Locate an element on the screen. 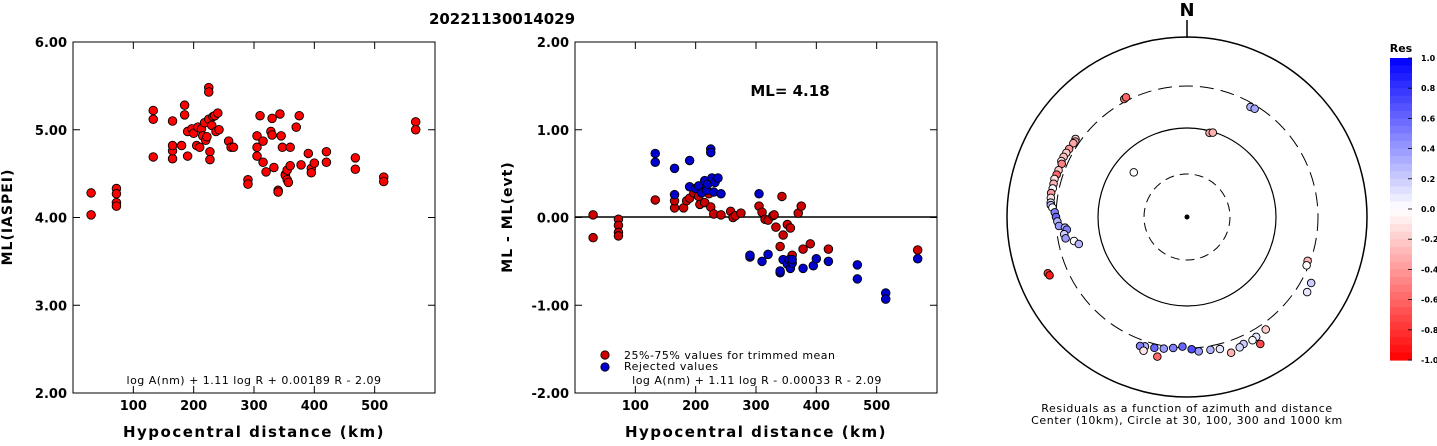 The height and width of the screenshot is (446, 1437). polar-points is located at coordinates (1179, 227).